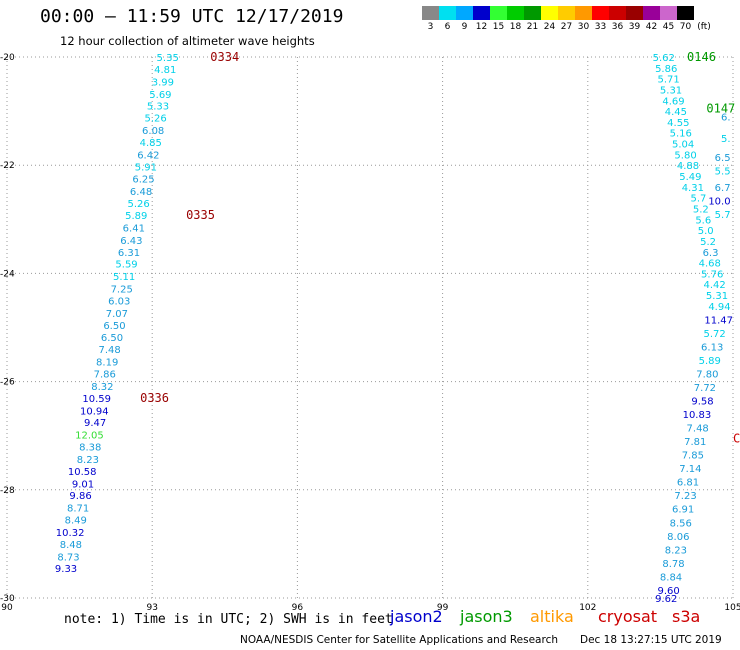 The image size is (740, 650). Describe the element at coordinates (80, 496) in the screenshot. I see `wave-height-label: 9.86` at that location.